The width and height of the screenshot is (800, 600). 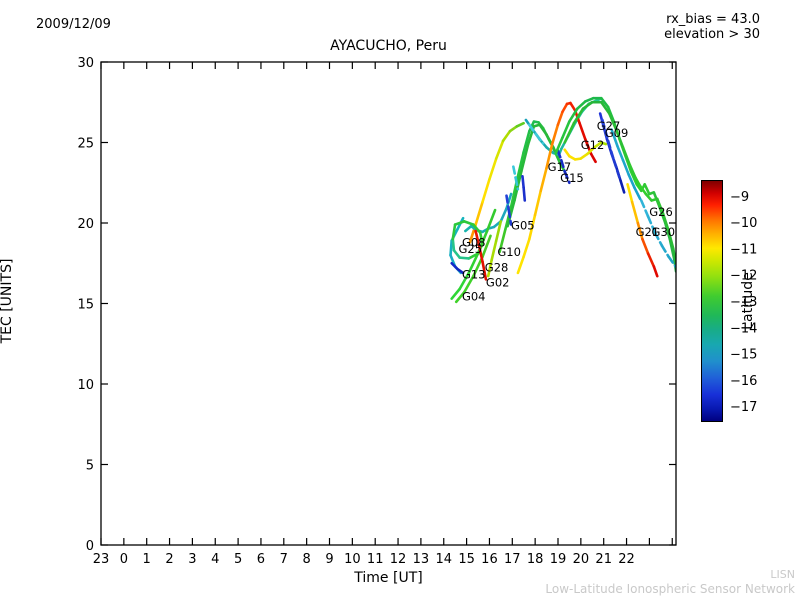 I want to click on track-g10-yellowgreen, so click(x=494, y=249).